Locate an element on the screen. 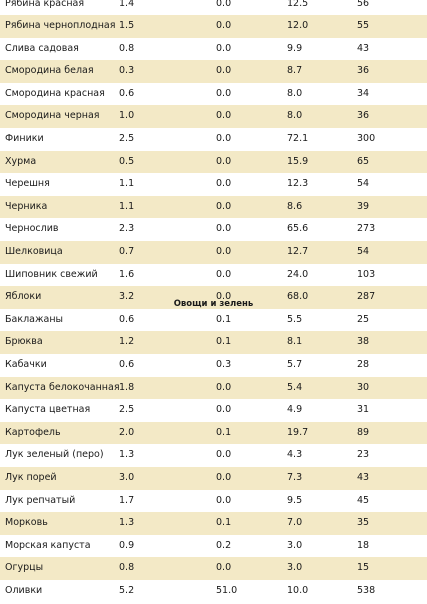  food-name: Морковь is located at coordinates (26, 523).